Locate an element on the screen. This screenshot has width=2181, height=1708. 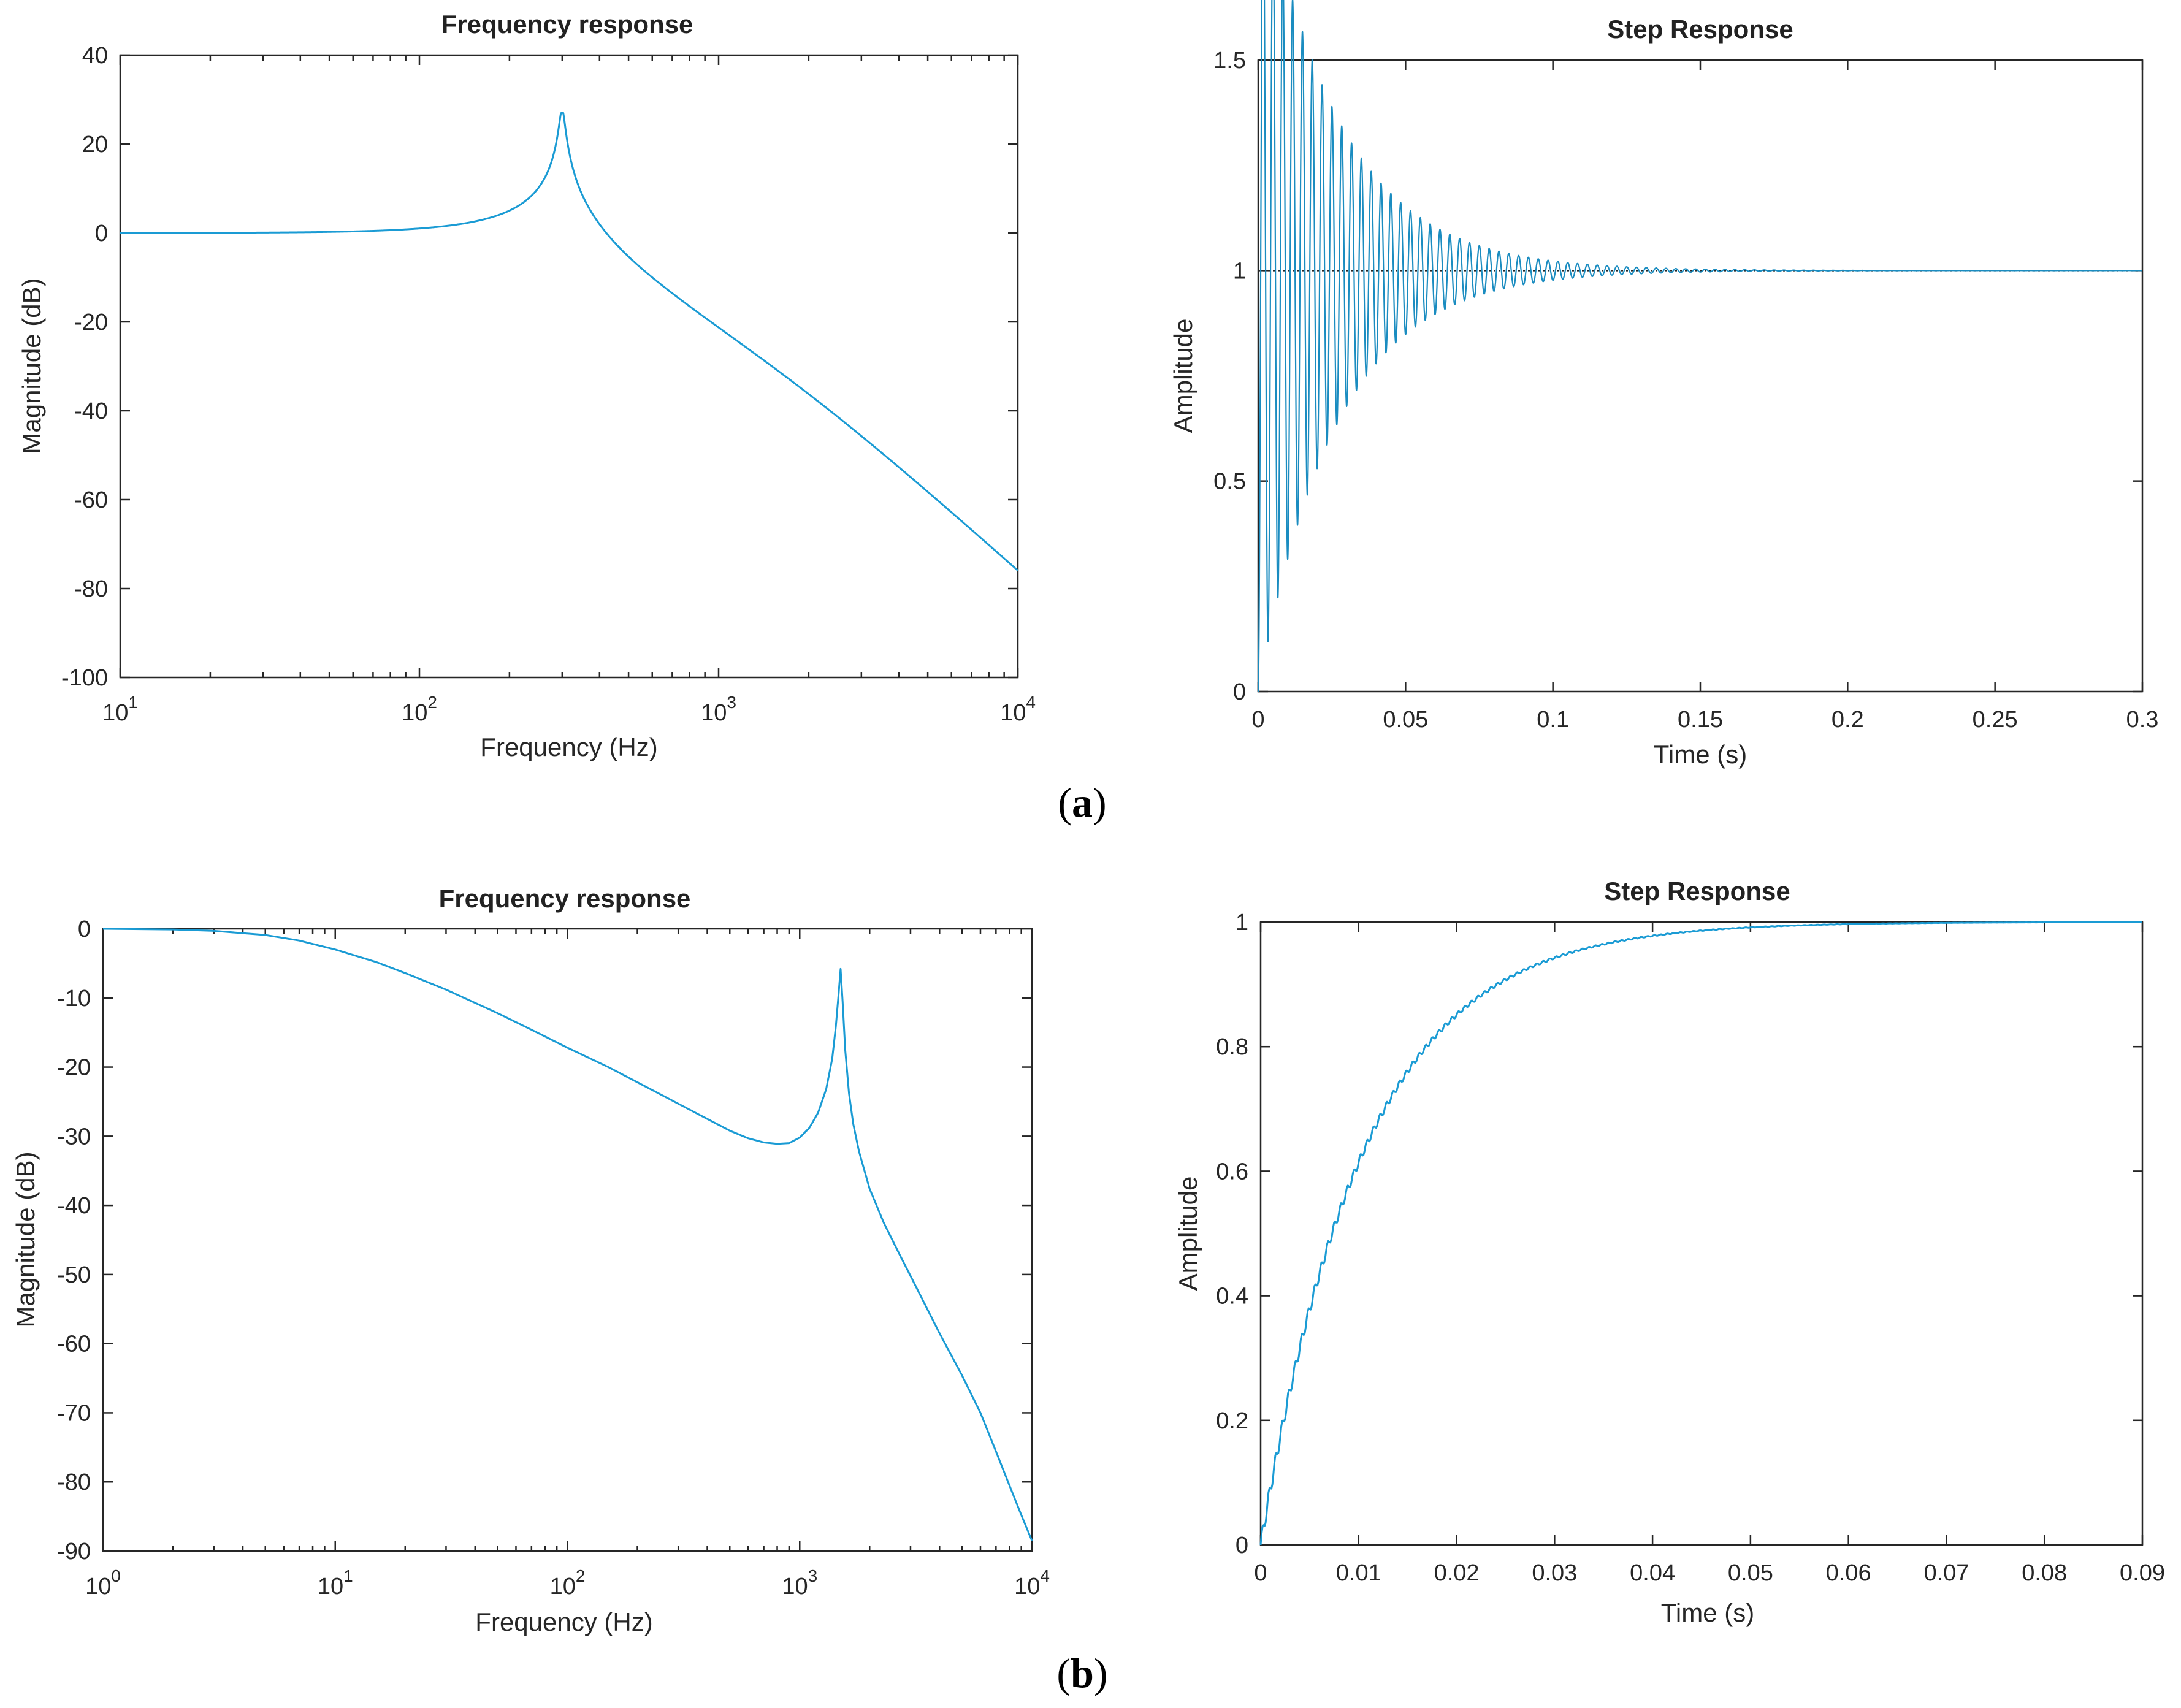
y-tick-label: 40 is located at coordinates (95, 56).